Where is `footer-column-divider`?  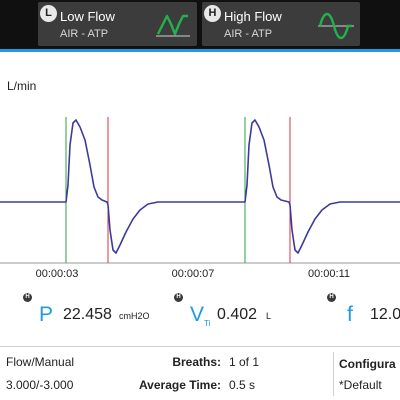
footer-column-divider is located at coordinates (333, 374).